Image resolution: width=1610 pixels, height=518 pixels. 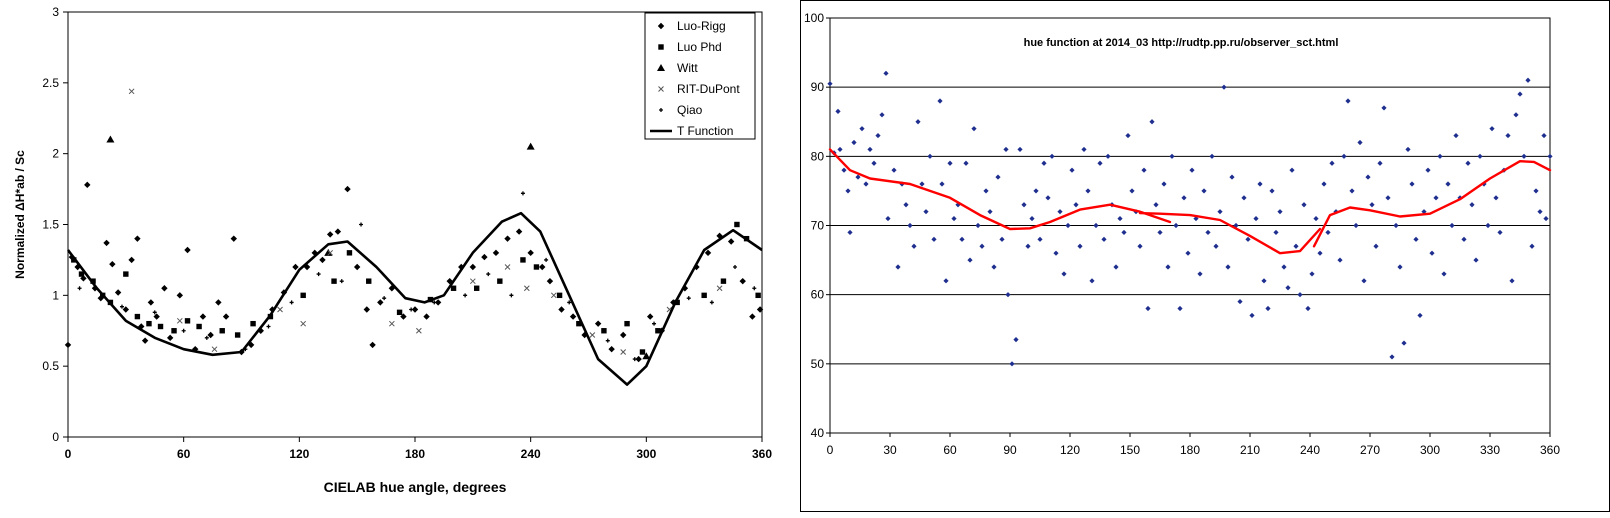 What do you see at coordinates (1370, 450) in the screenshot?
I see `x-tick-label: 270` at bounding box center [1370, 450].